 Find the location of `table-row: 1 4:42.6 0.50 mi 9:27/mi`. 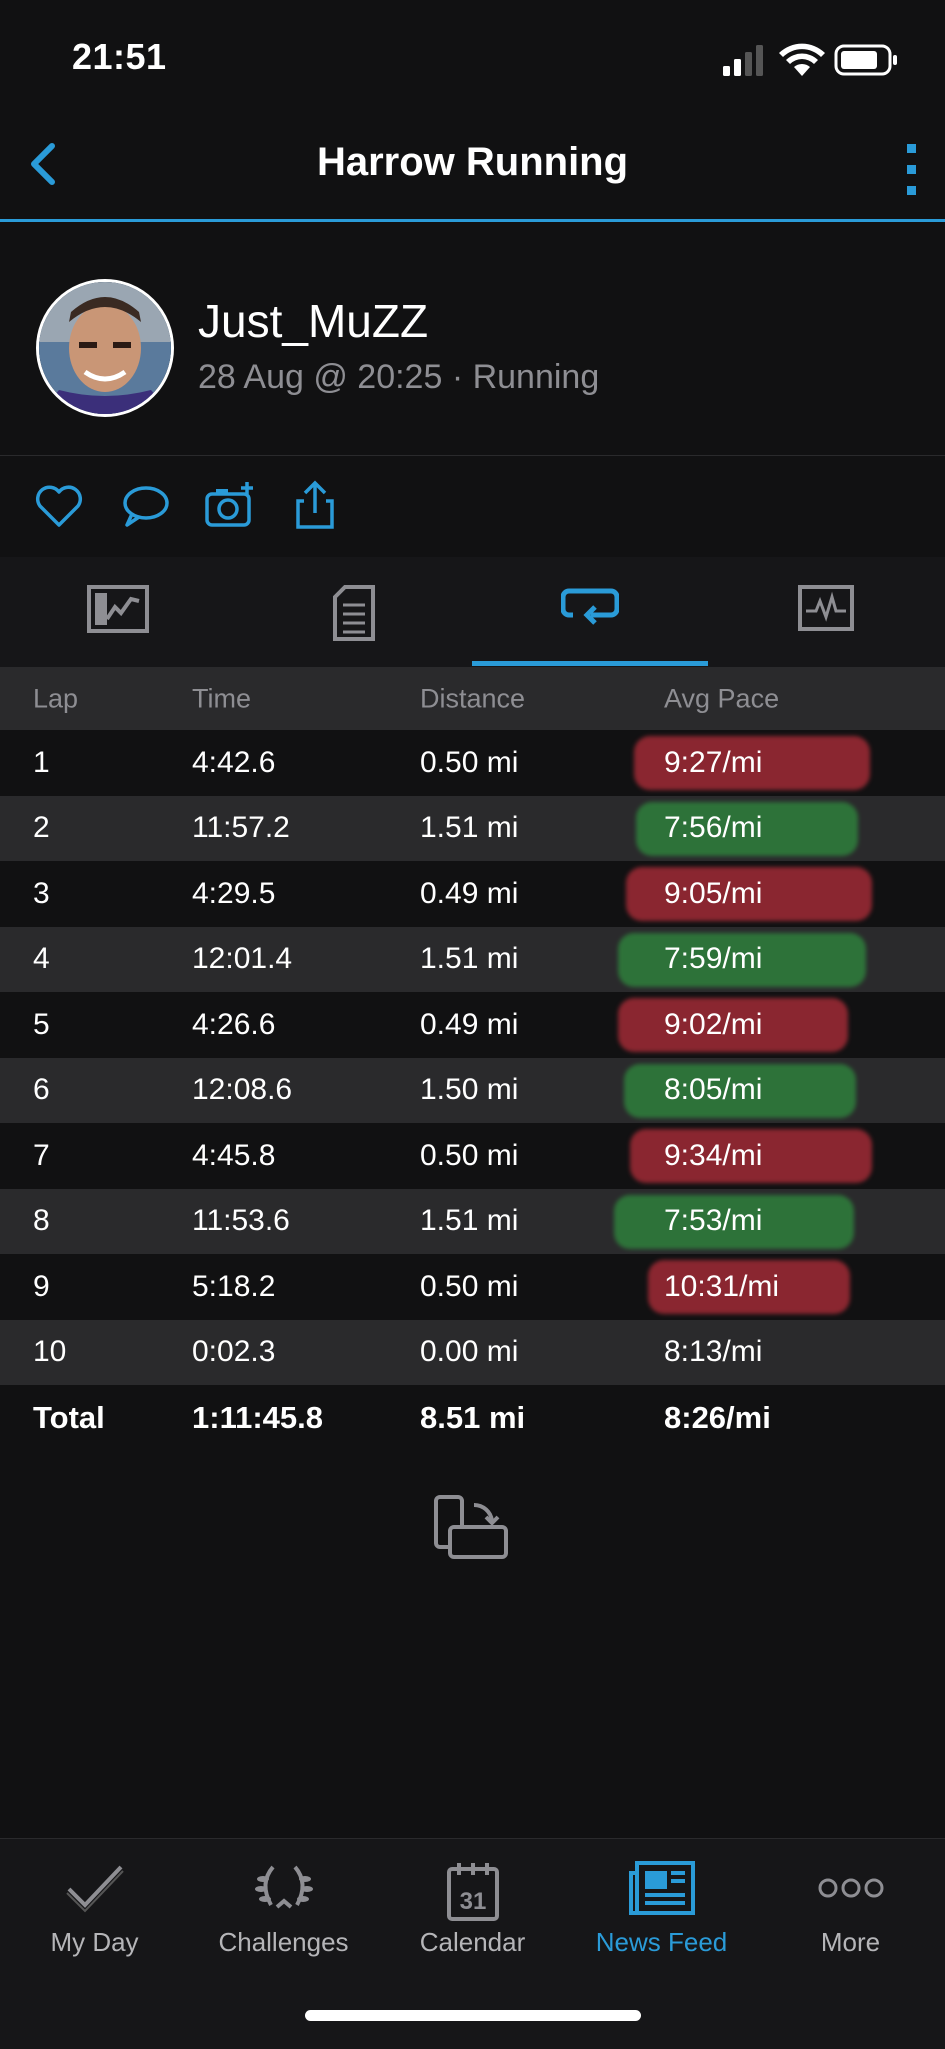

table-row: 1 4:42.6 0.50 mi 9:27/mi is located at coordinates (472, 763).